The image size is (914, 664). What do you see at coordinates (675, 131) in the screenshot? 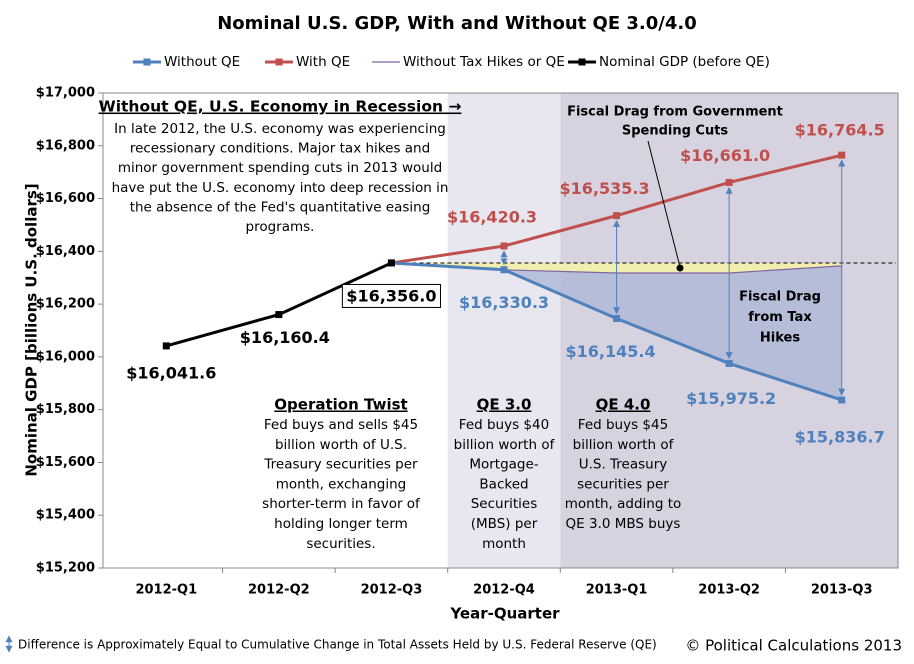
I see `annotation-text: Spending Cuts` at bounding box center [675, 131].